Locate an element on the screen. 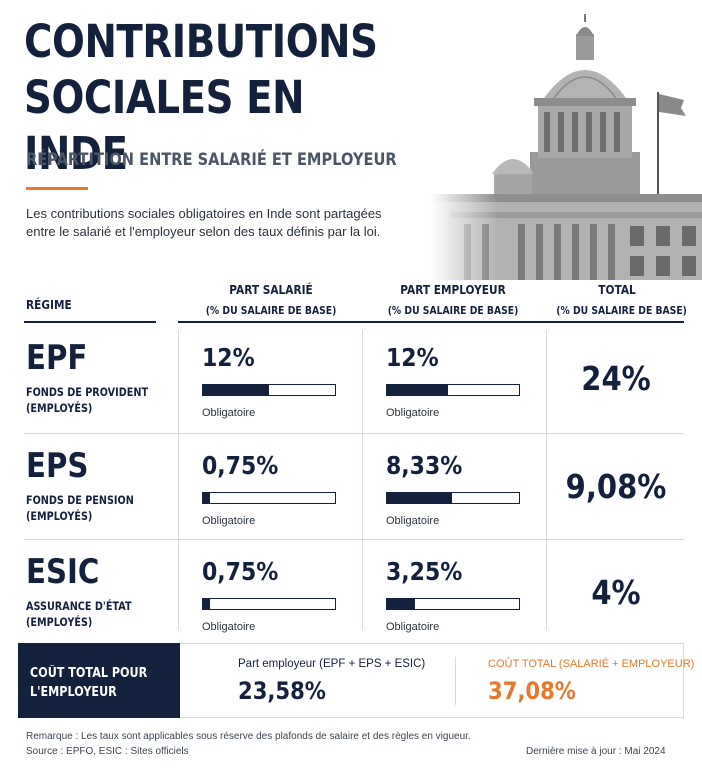  summary-divider is located at coordinates (455, 681).